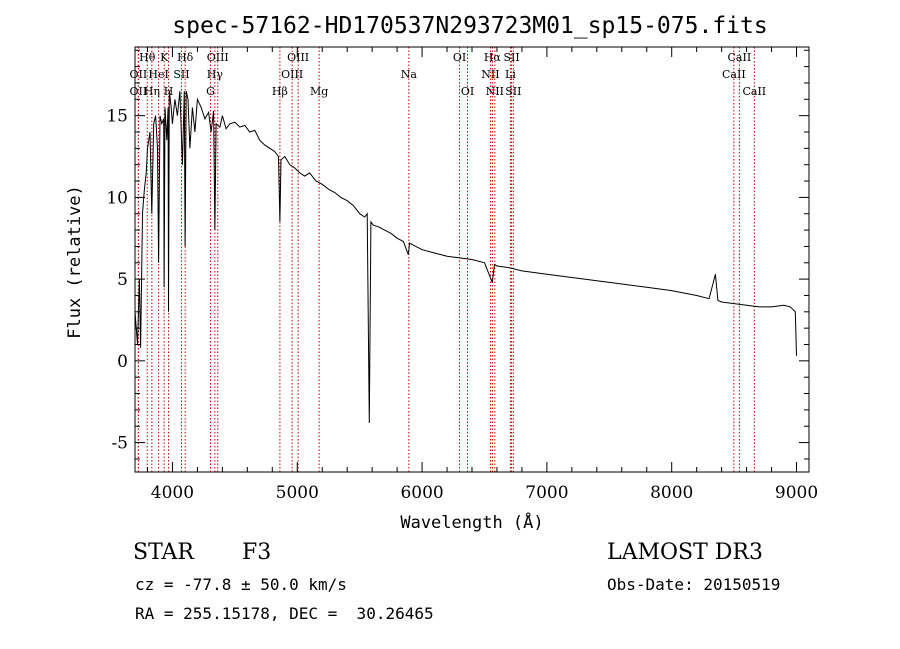  What do you see at coordinates (210, 91) in the screenshot?
I see `line-label: G` at bounding box center [210, 91].